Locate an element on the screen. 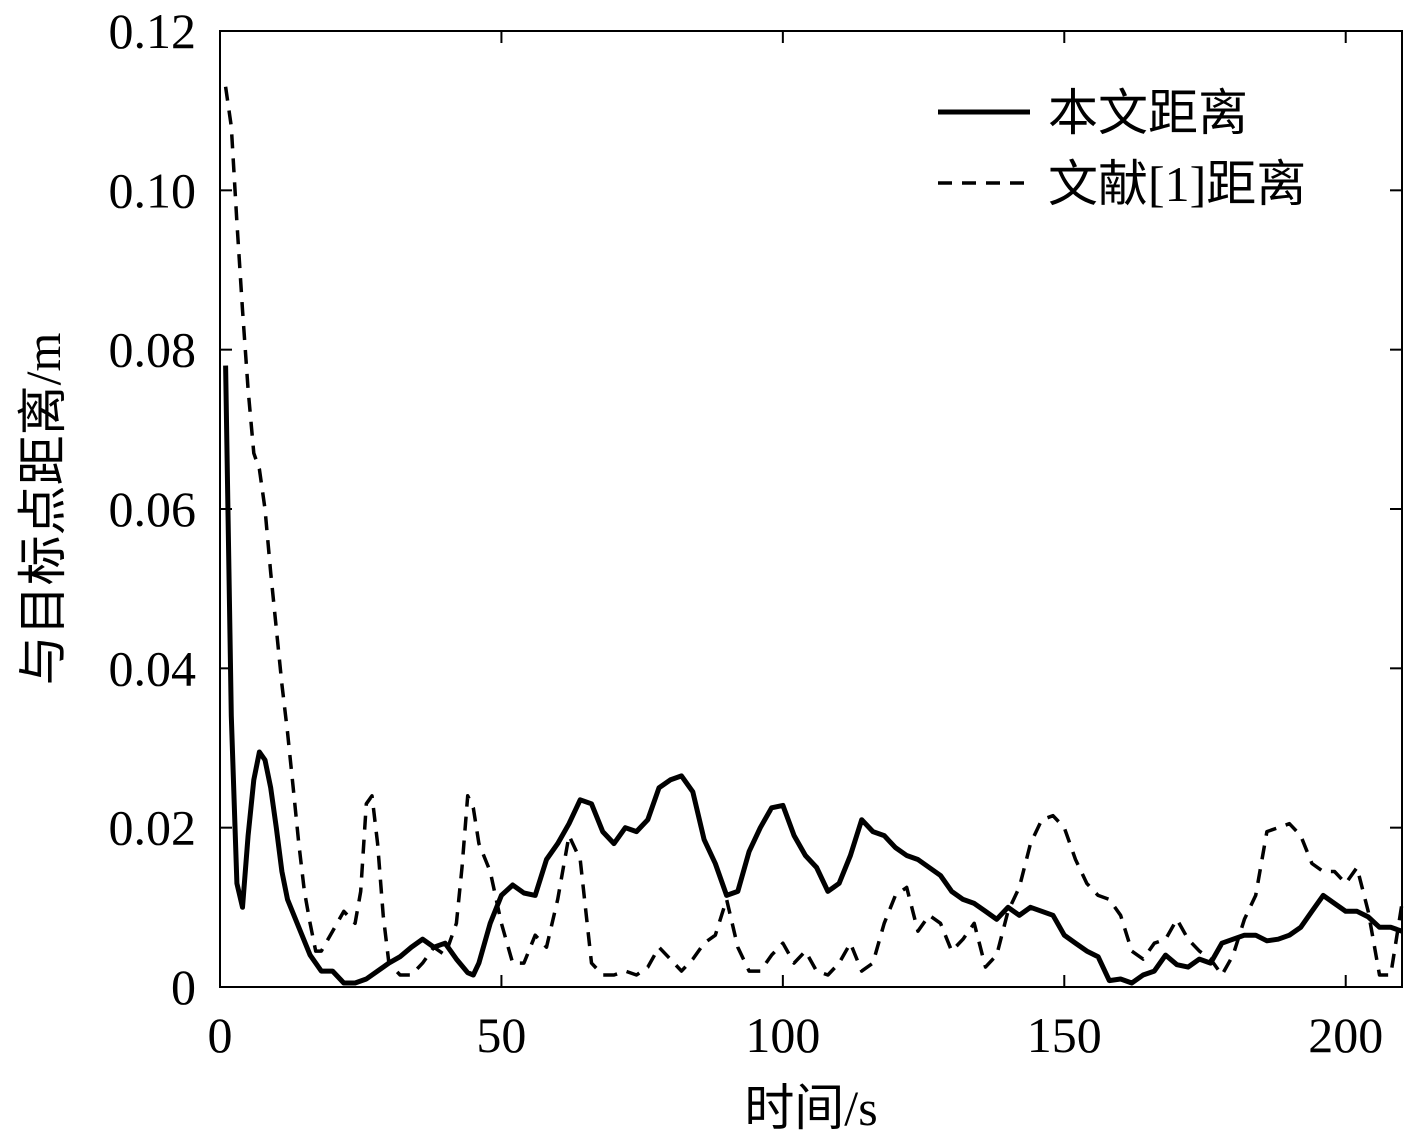  y-tick-label: 0.10 is located at coordinates (153, 190).